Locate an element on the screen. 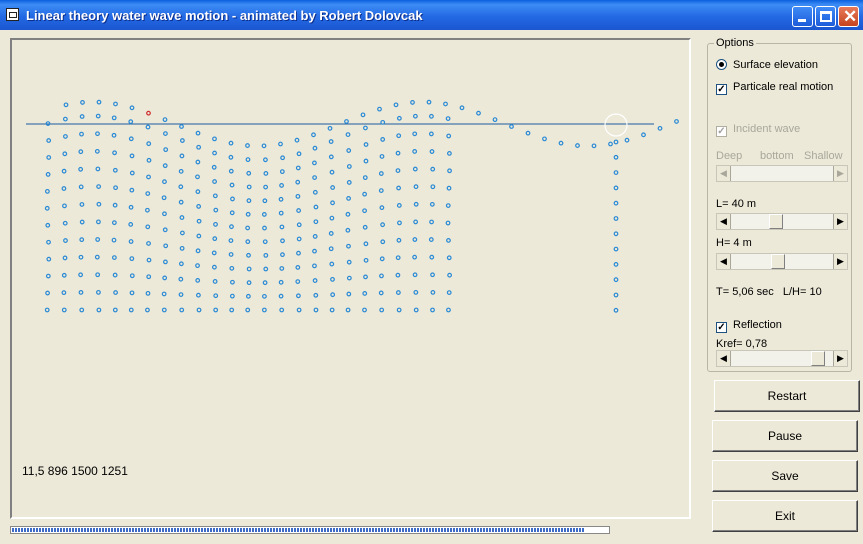 This screenshot has height=544, width=863. restart-label: Restart is located at coordinates (787, 396).